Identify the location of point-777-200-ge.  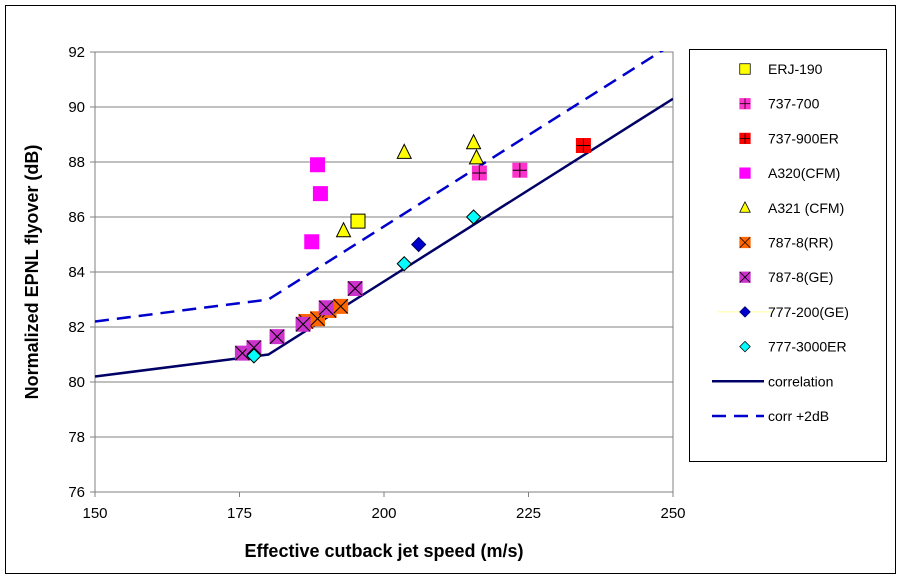
(418, 244).